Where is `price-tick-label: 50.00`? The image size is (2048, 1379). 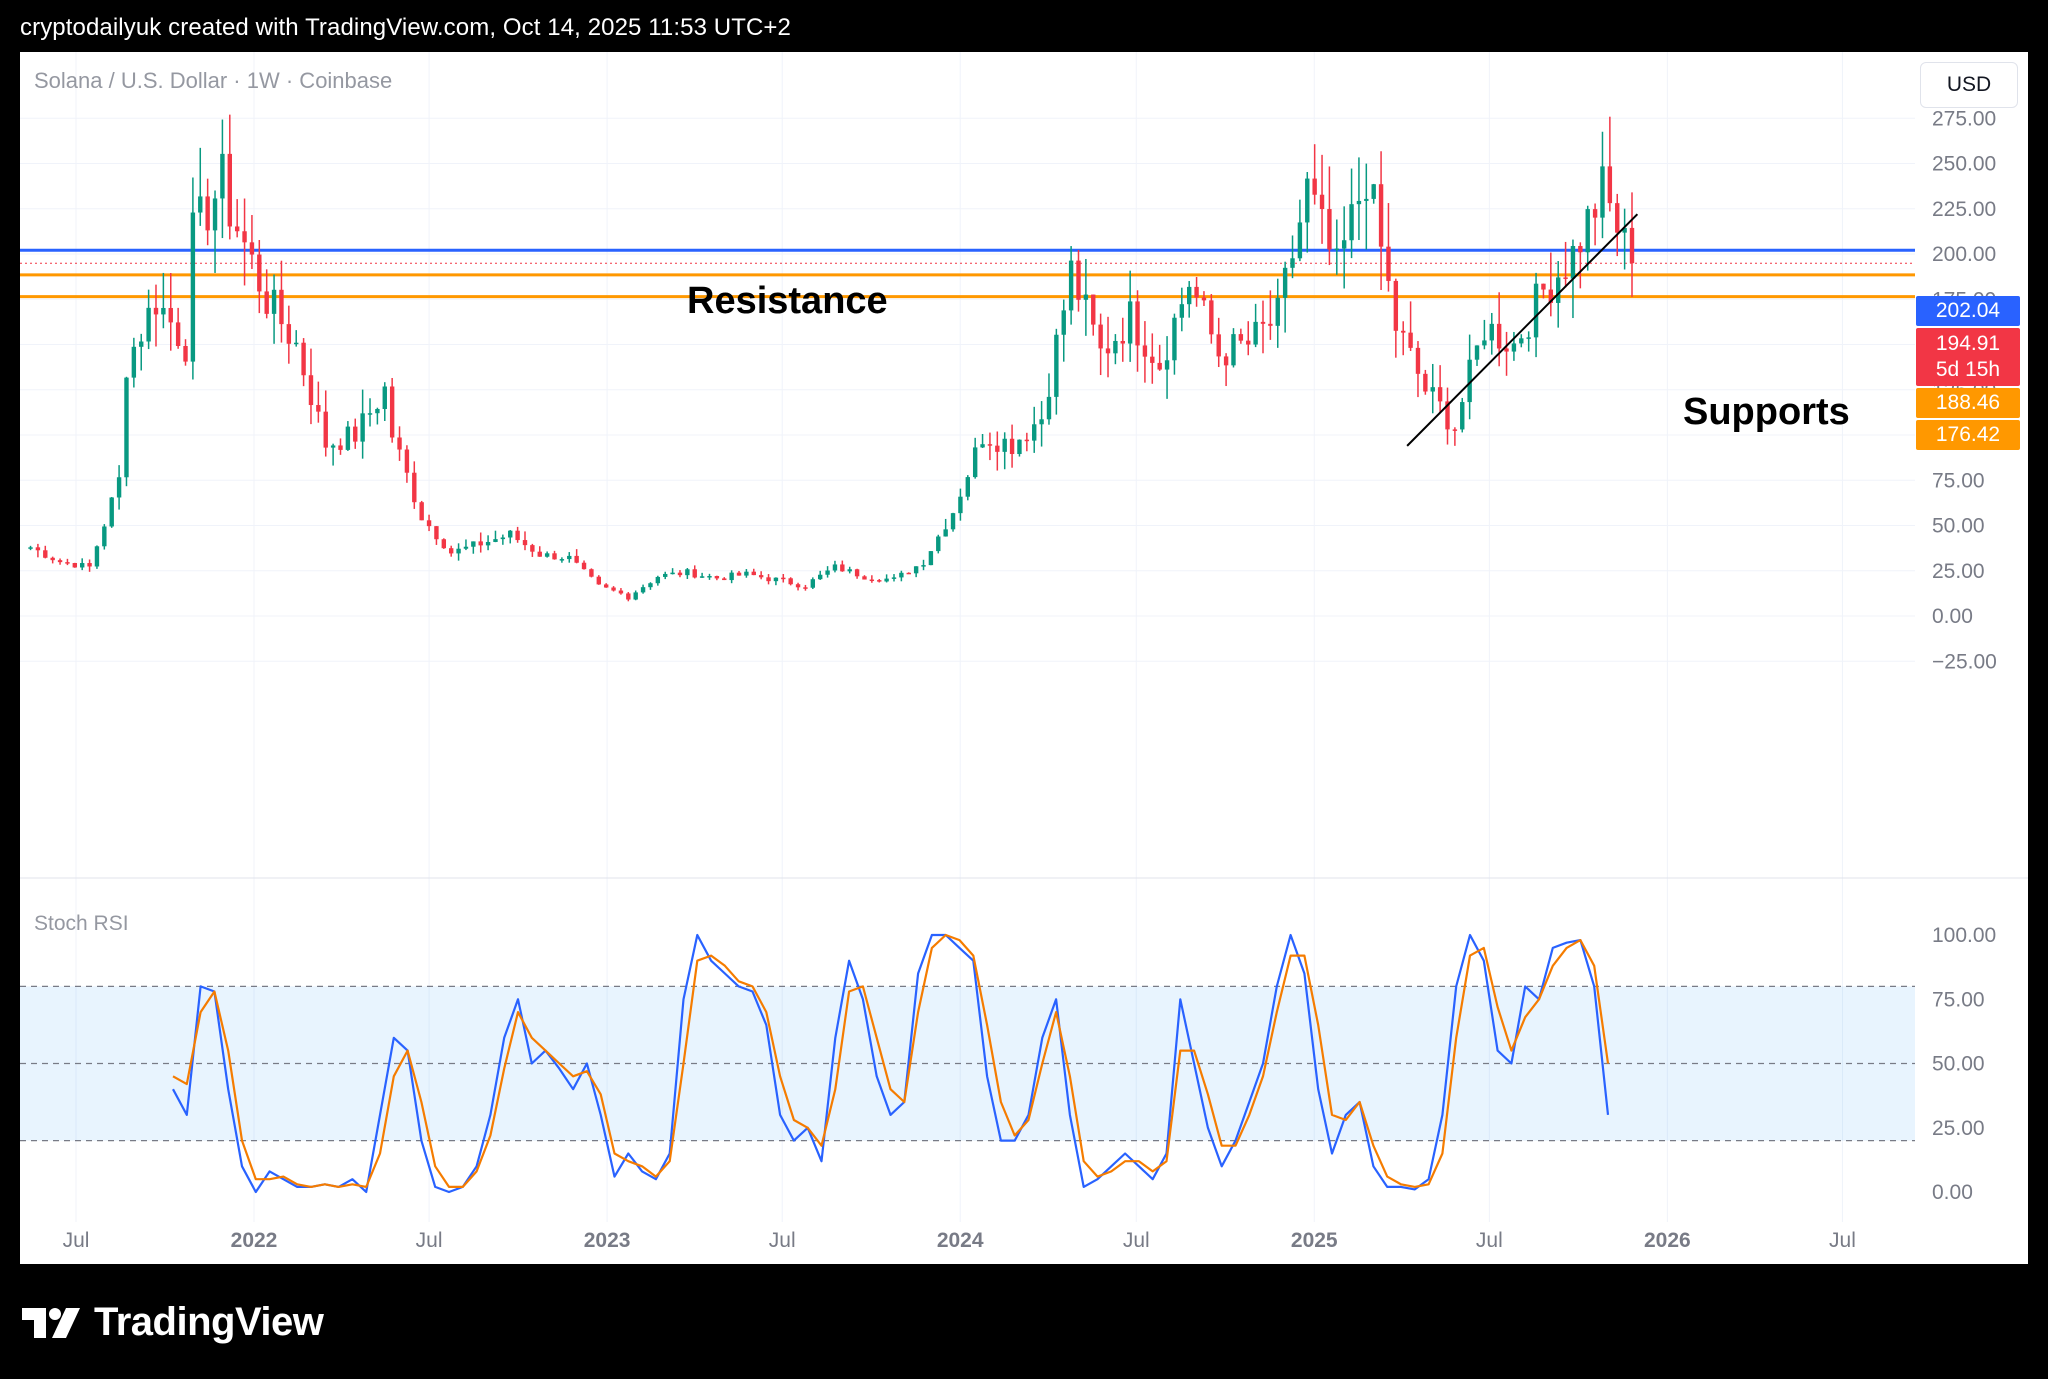 price-tick-label: 50.00 is located at coordinates (1958, 526).